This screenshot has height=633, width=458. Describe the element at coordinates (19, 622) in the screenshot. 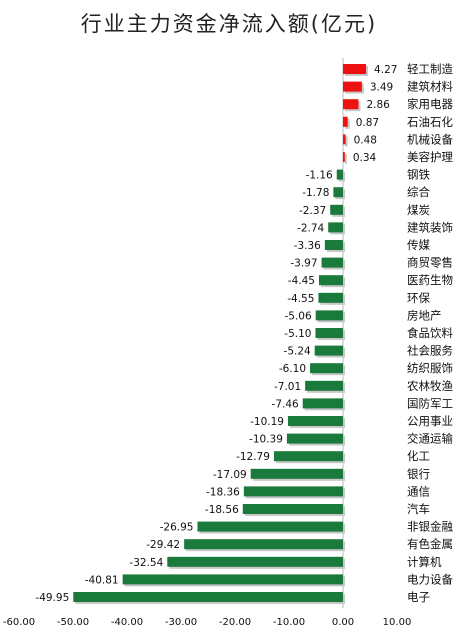

I see `x-tick-label: -60.00` at that location.